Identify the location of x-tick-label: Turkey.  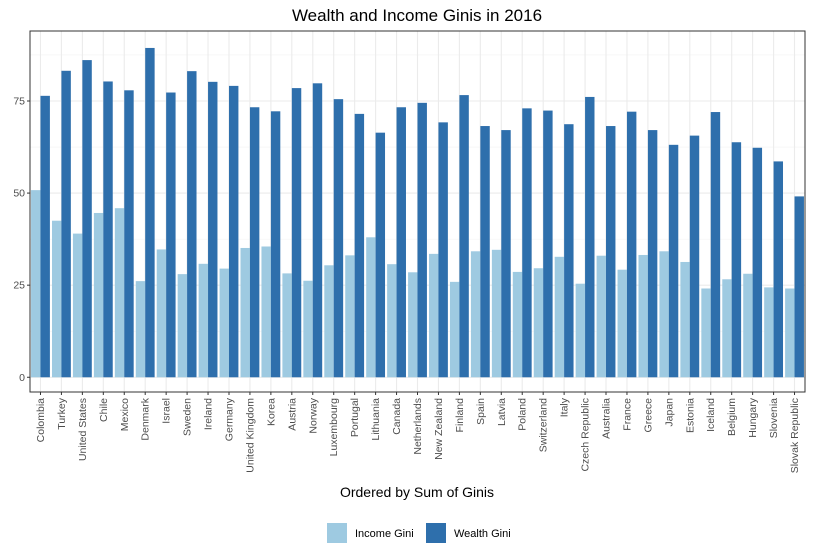
(62, 413).